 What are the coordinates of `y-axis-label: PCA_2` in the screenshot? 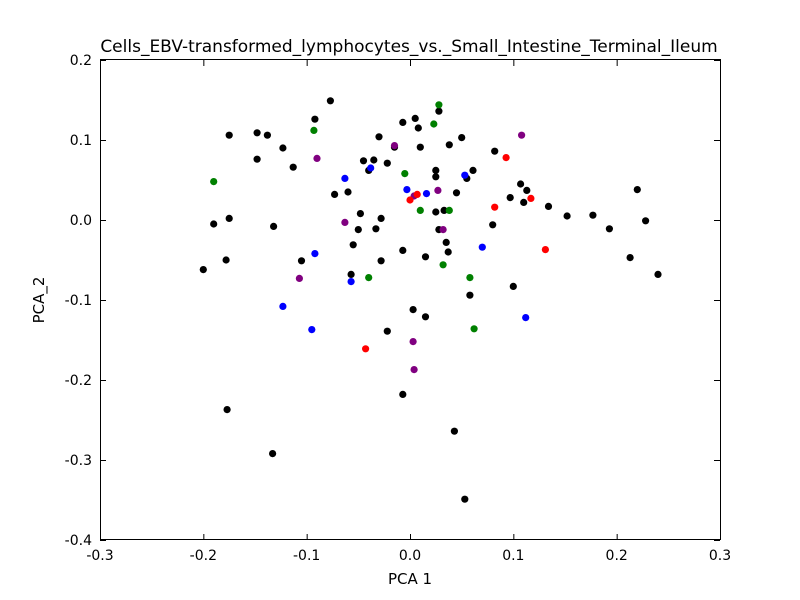 It's located at (39, 300).